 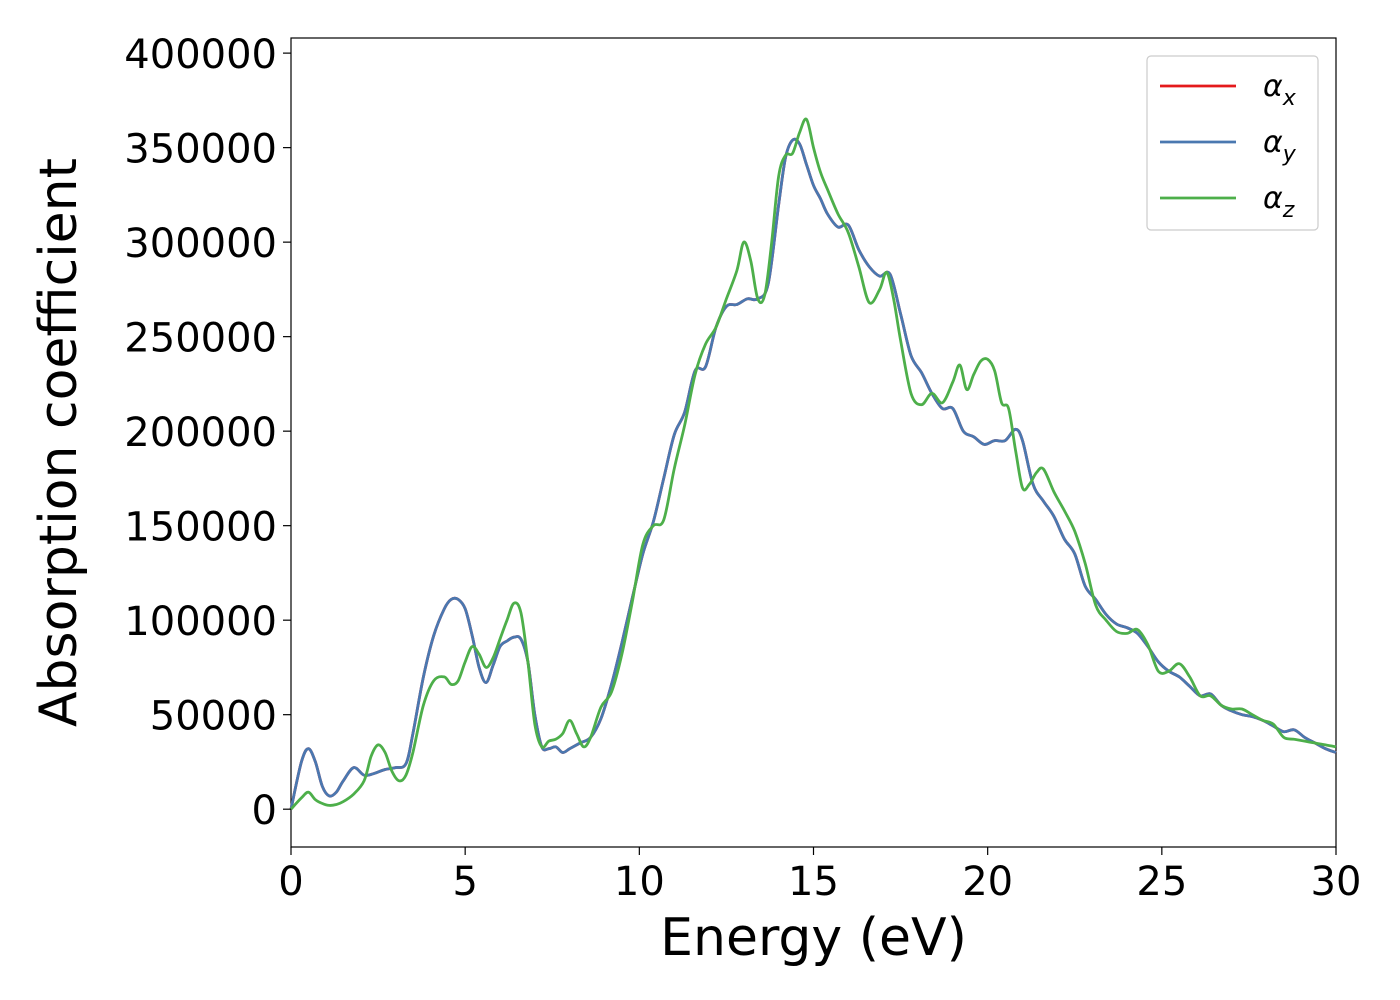 I want to click on x-axis-ticks: 0 5 10 15 20 25 30, so click(x=819, y=876).